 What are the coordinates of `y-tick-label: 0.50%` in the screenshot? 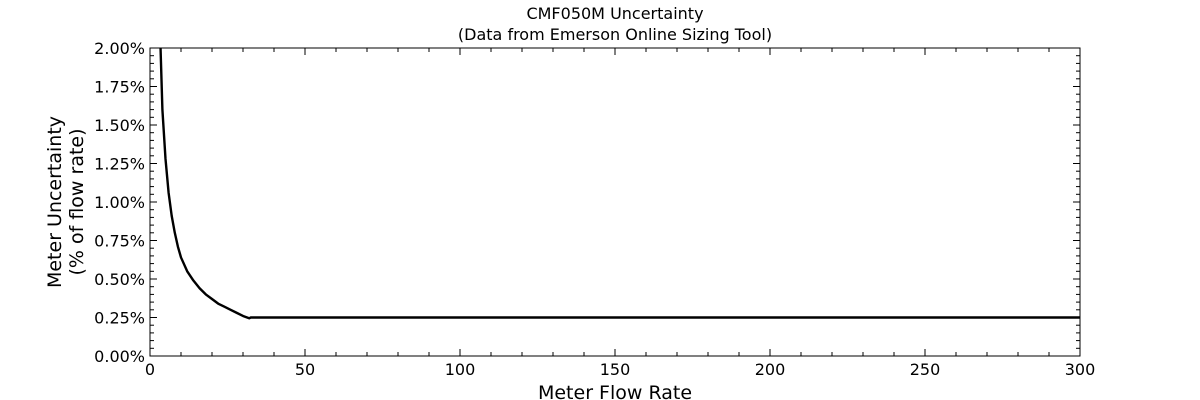 It's located at (119, 279).